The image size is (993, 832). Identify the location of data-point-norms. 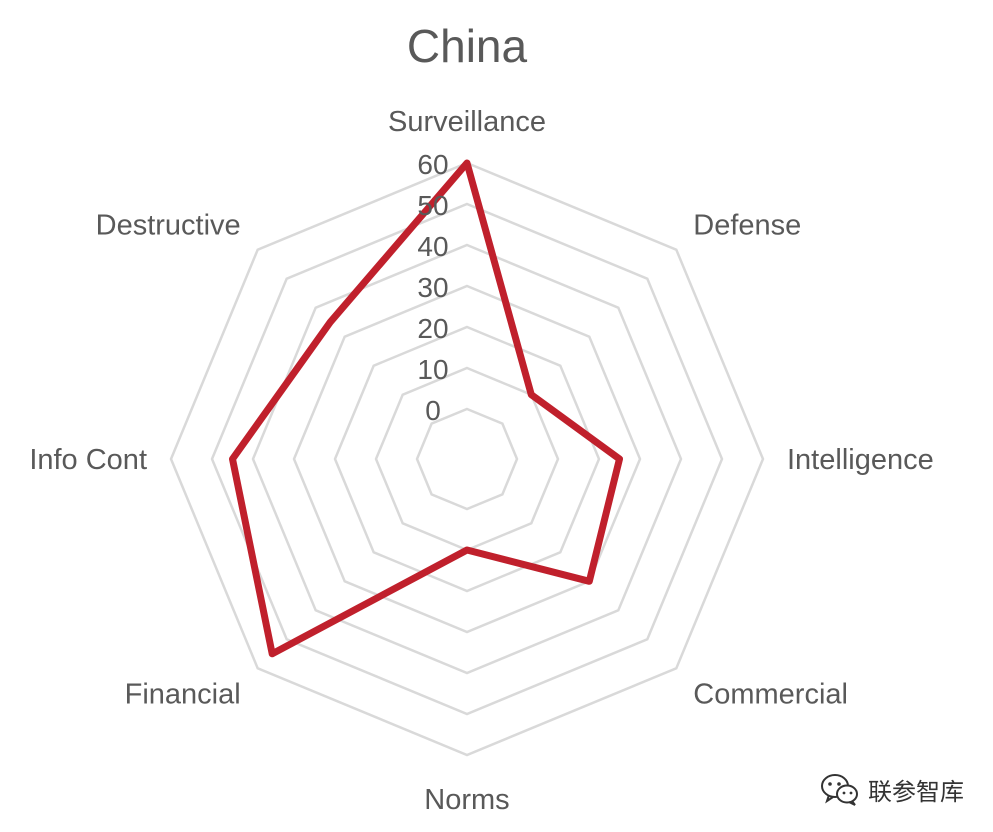
(467, 550).